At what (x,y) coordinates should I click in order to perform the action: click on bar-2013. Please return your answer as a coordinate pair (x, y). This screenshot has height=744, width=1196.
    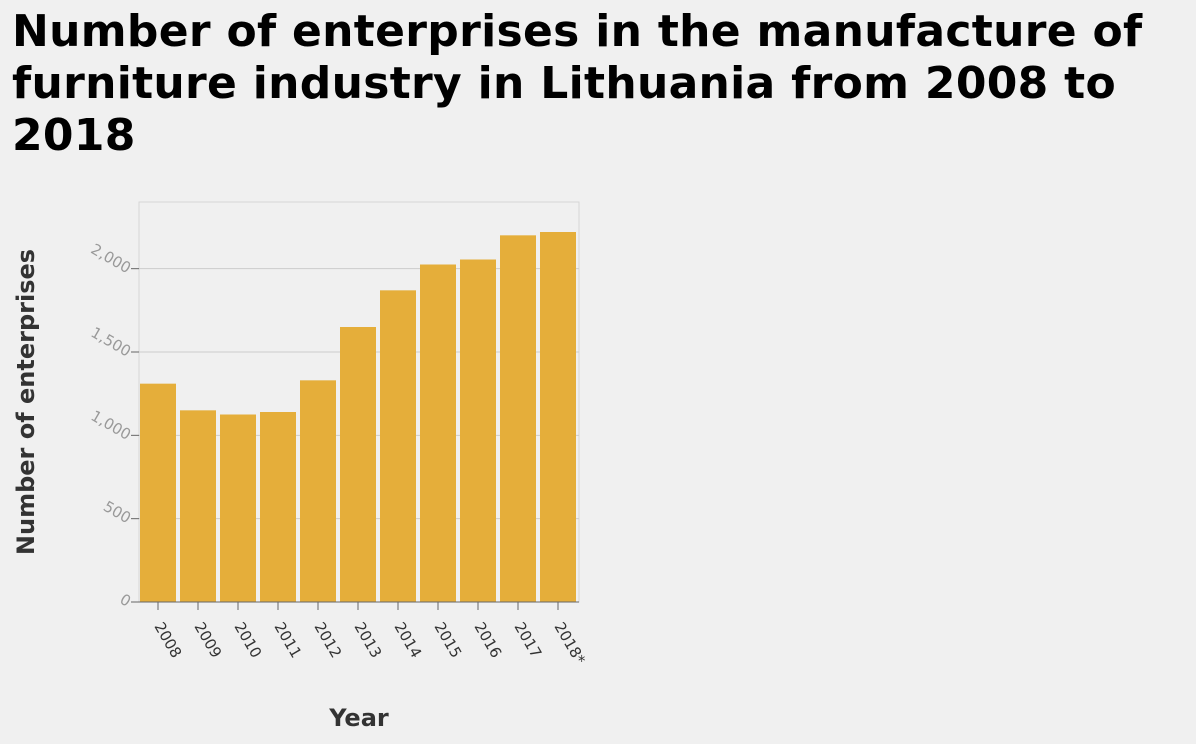
    Looking at the image, I should click on (358, 464).